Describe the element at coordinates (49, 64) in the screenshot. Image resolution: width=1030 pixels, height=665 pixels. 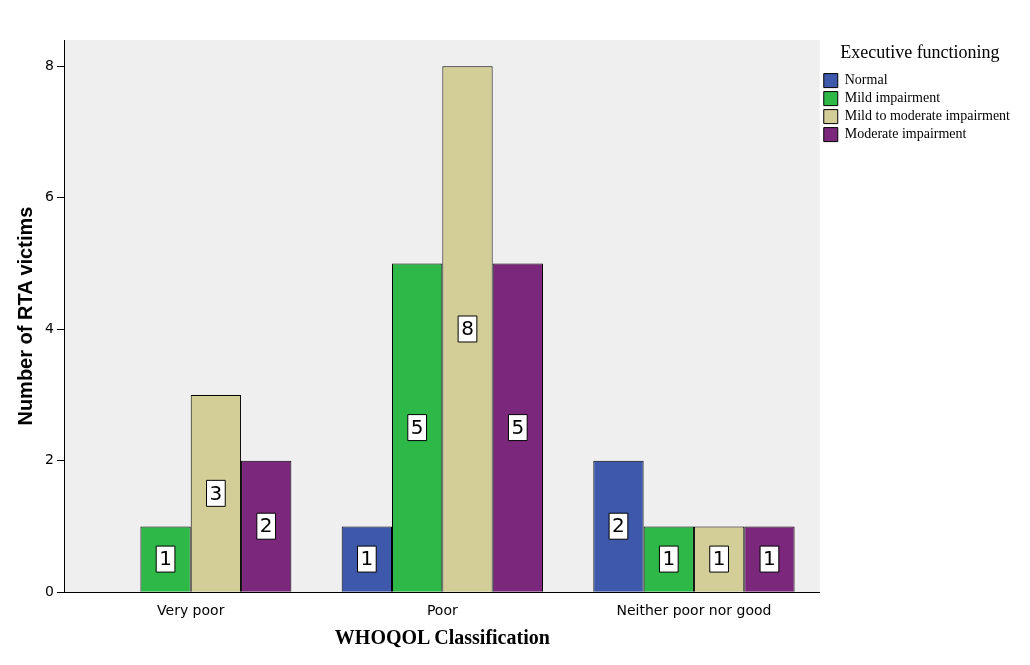
I see `y-tick-label: 8` at that location.